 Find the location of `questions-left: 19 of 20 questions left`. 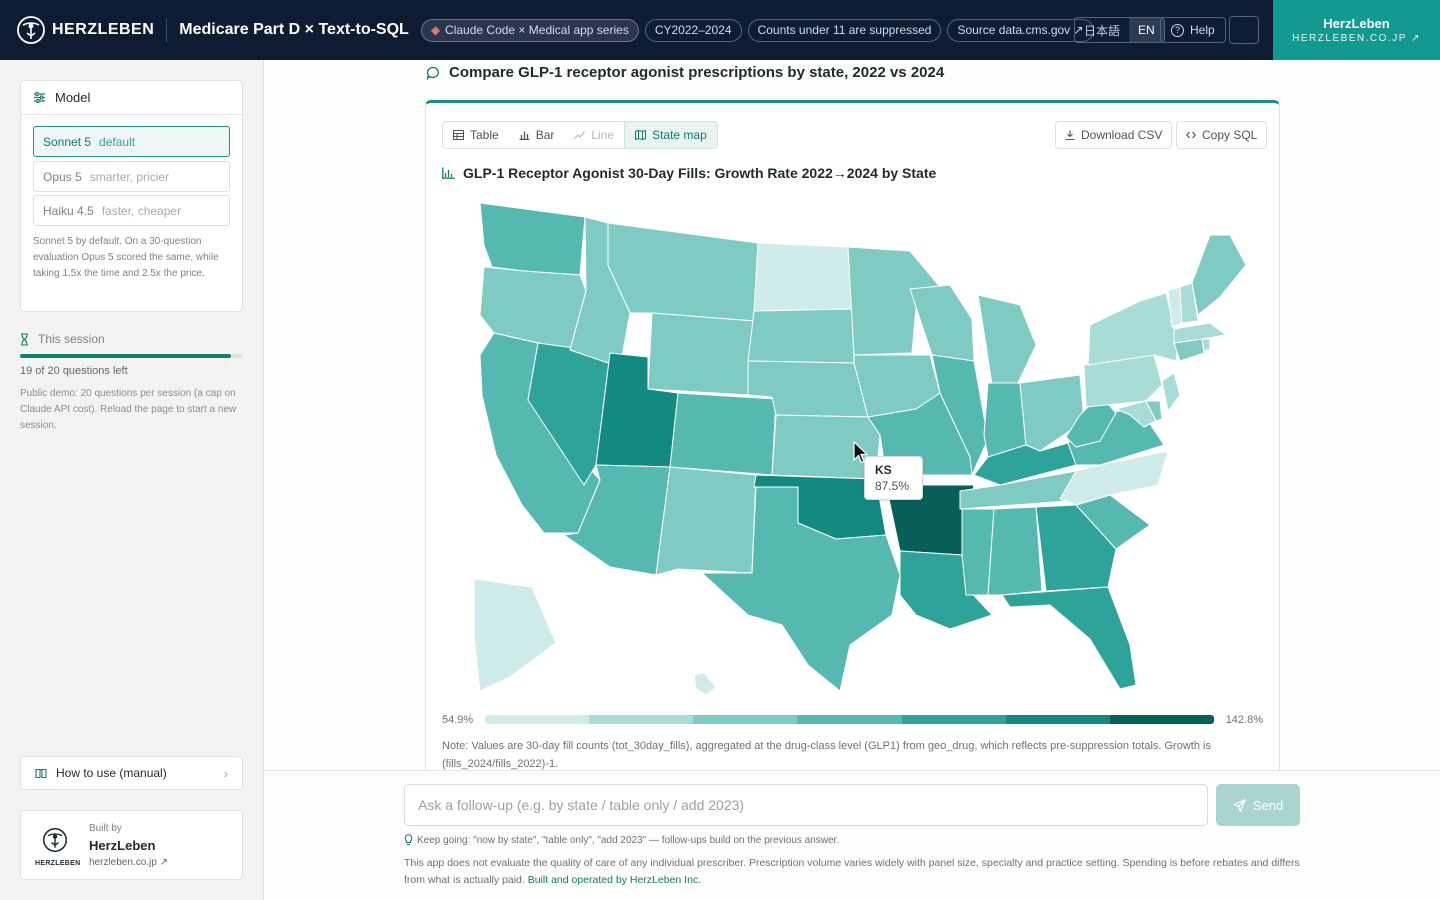

questions-left: 19 of 20 questions left is located at coordinates (74, 371).